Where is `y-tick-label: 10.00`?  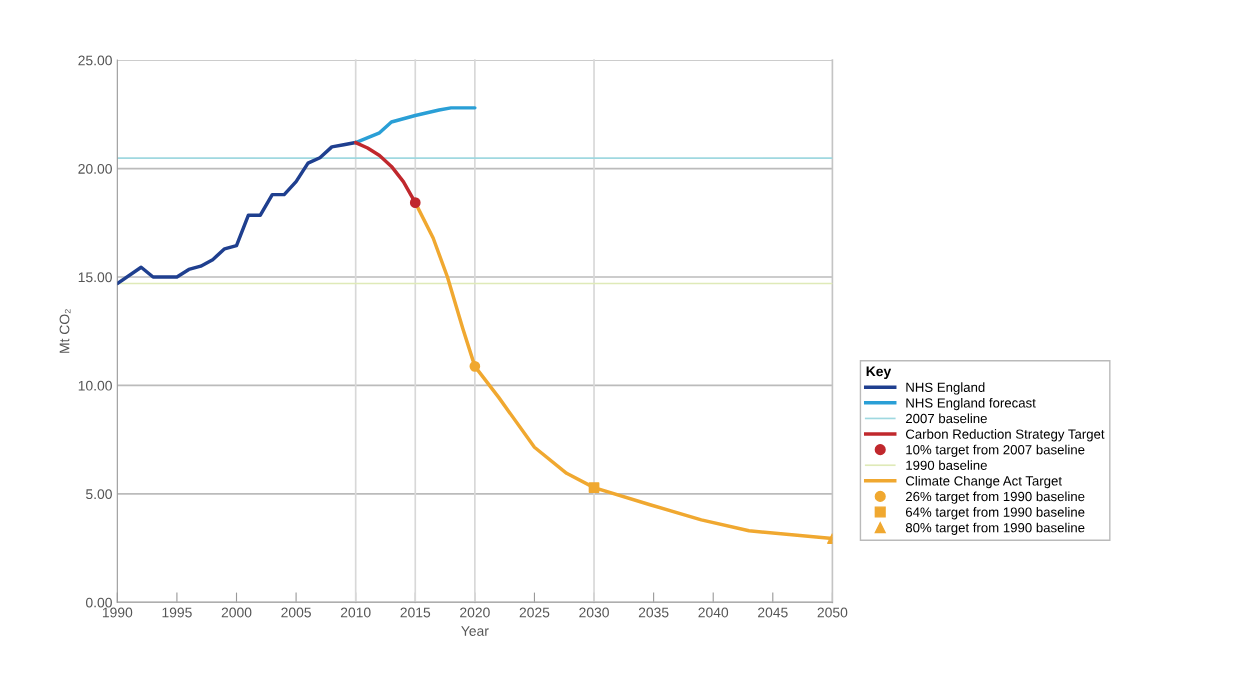
y-tick-label: 10.00 is located at coordinates (95, 385).